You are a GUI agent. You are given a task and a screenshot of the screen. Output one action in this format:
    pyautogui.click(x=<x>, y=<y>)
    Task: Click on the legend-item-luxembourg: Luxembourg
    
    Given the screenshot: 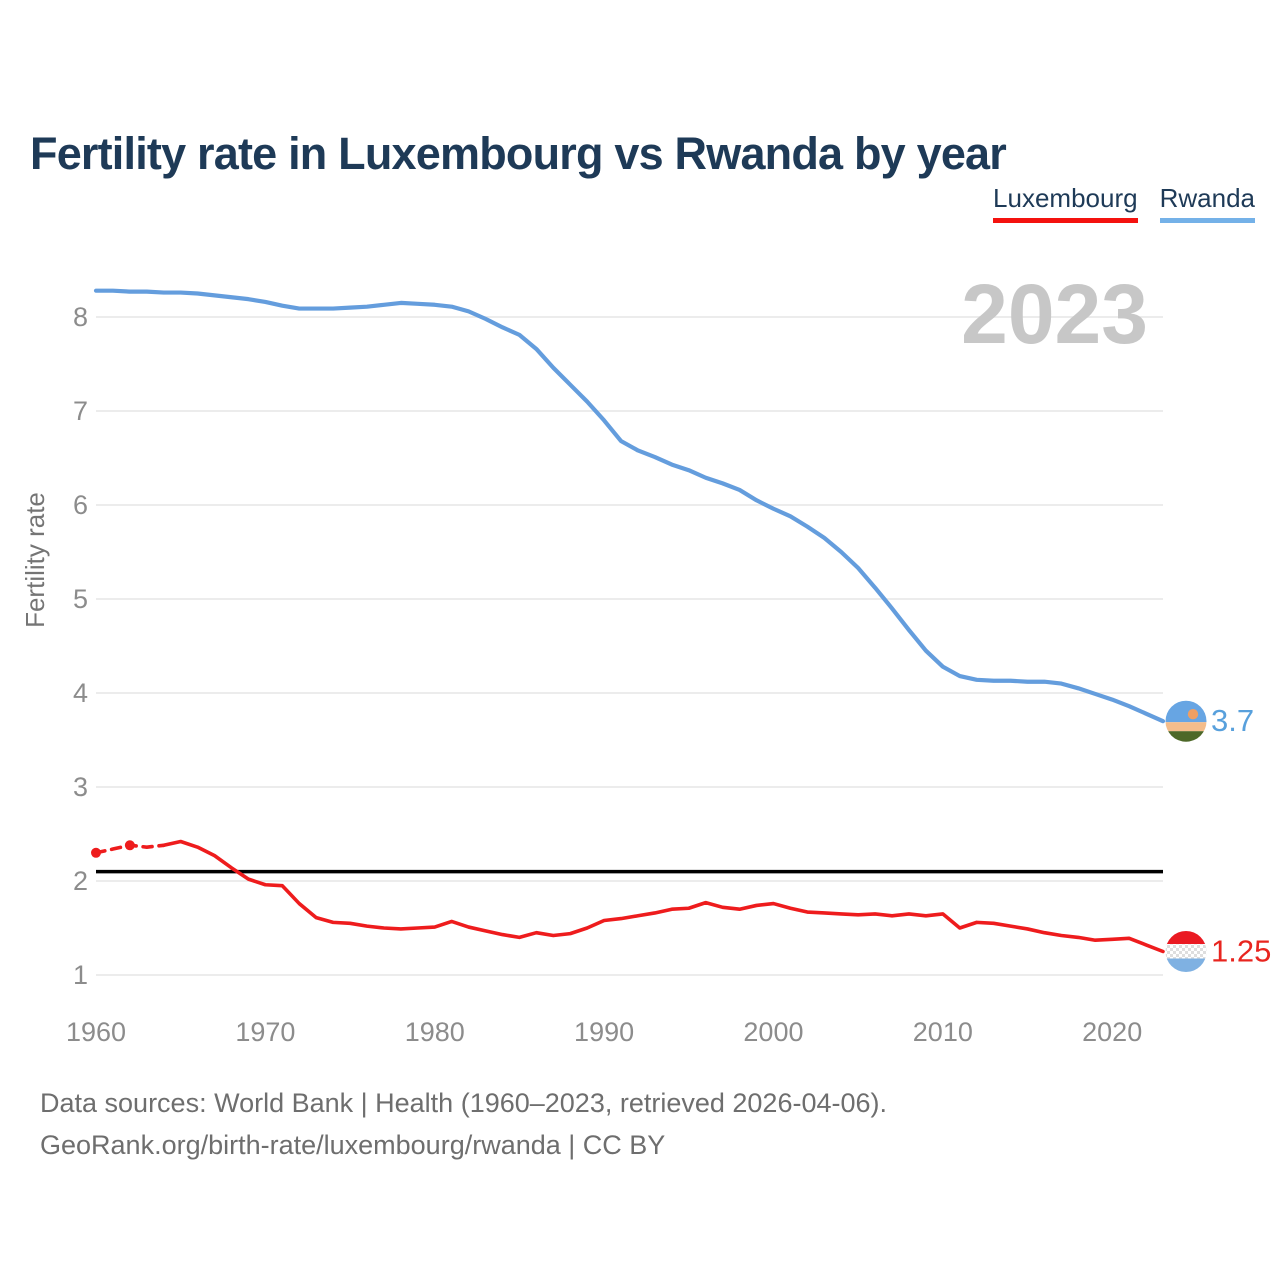 What is the action you would take?
    pyautogui.click(x=1065, y=203)
    